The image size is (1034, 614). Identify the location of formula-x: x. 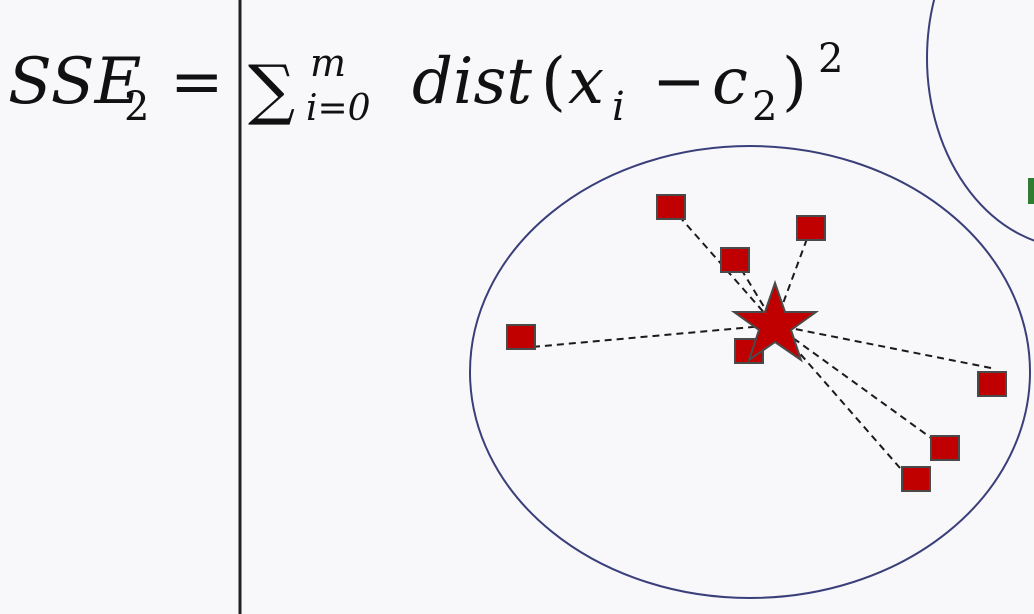
(586, 82).